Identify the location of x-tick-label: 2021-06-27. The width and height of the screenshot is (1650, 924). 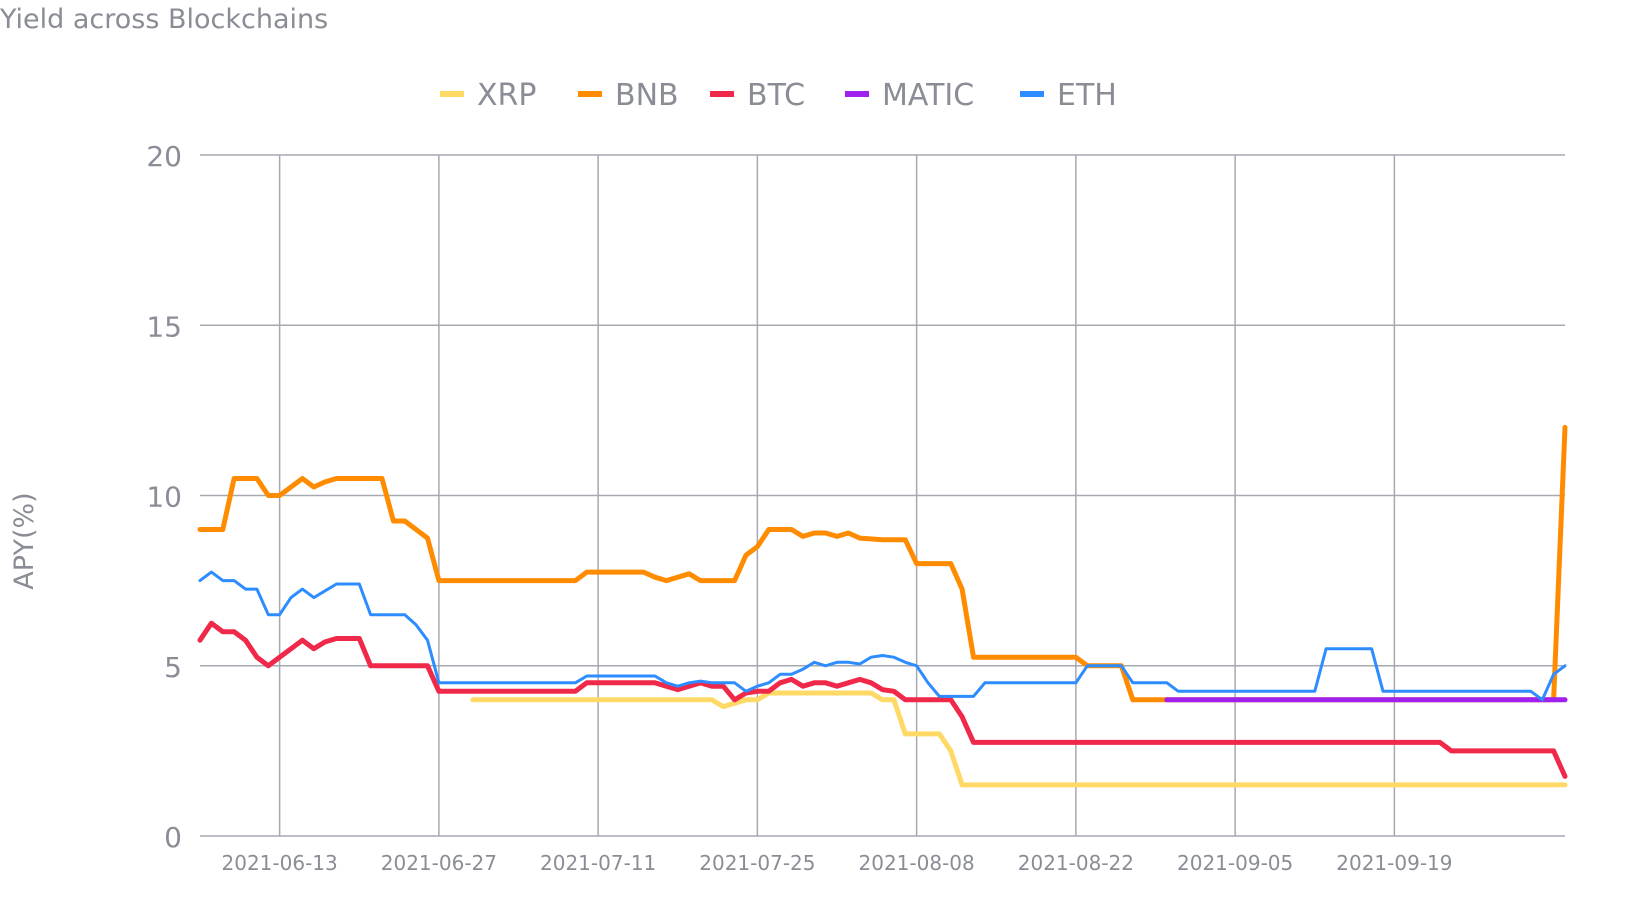
(439, 863).